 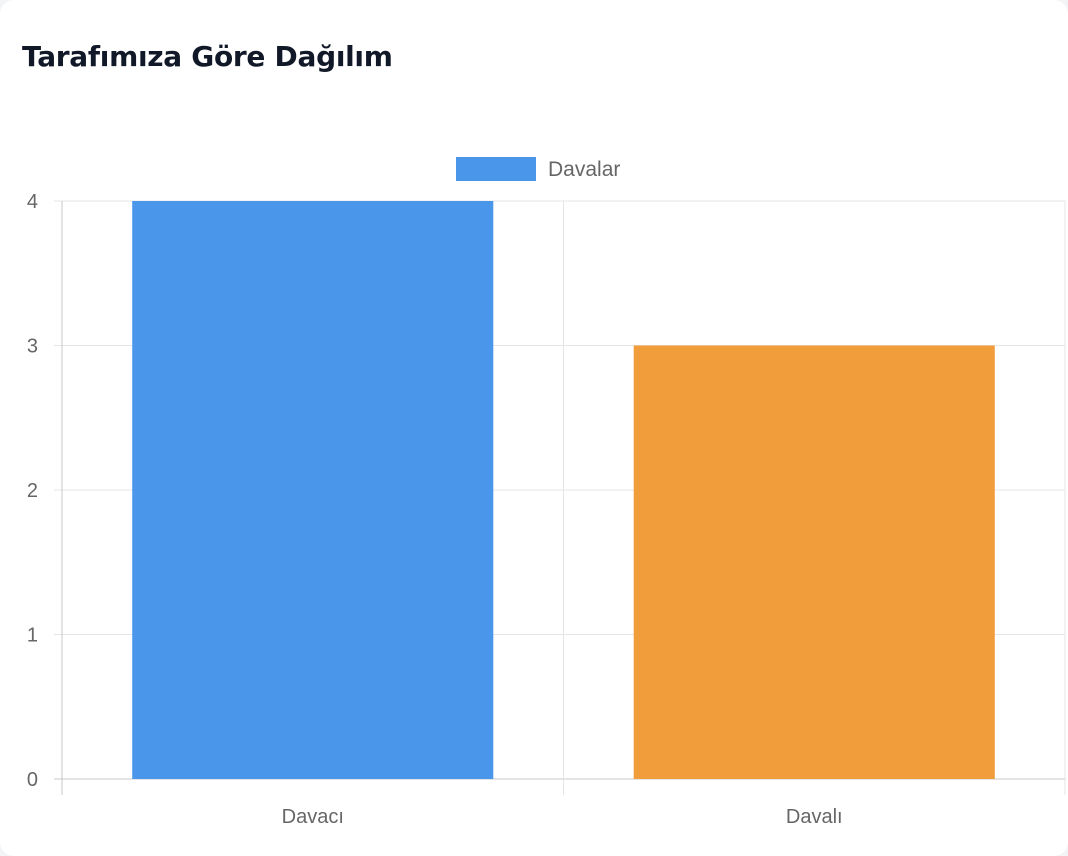 What do you see at coordinates (496, 169) in the screenshot?
I see `legend-swatch` at bounding box center [496, 169].